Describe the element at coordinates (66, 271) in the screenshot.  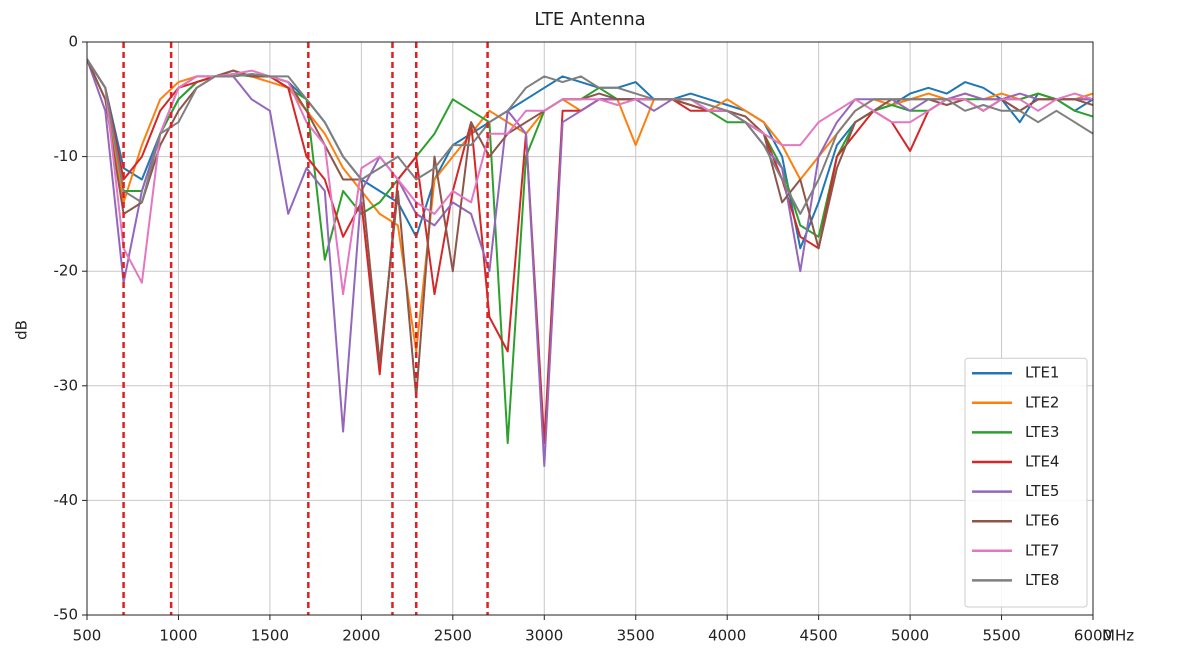
I see `y-tick-label: -20` at that location.